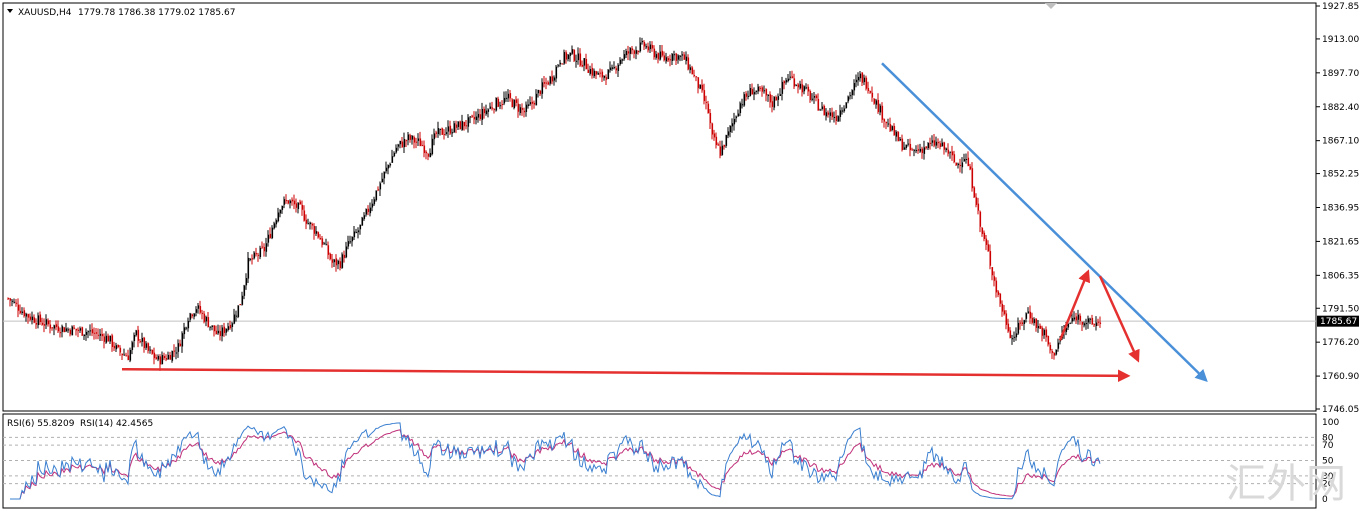 This screenshot has width=1360, height=511. What do you see at coordinates (1340, 142) in the screenshot?
I see `price-tick-label: 1867.10` at bounding box center [1340, 142].